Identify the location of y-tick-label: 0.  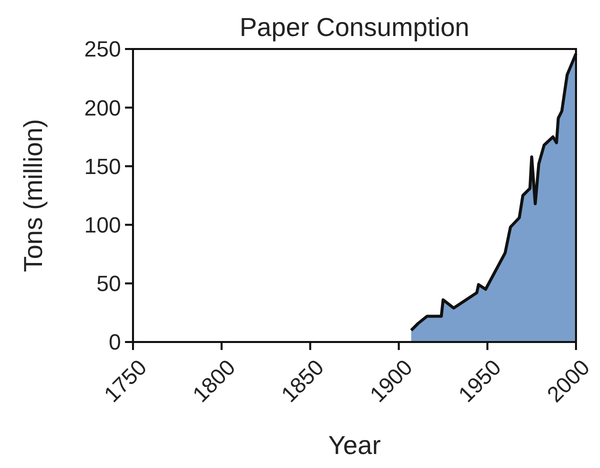
(114, 342).